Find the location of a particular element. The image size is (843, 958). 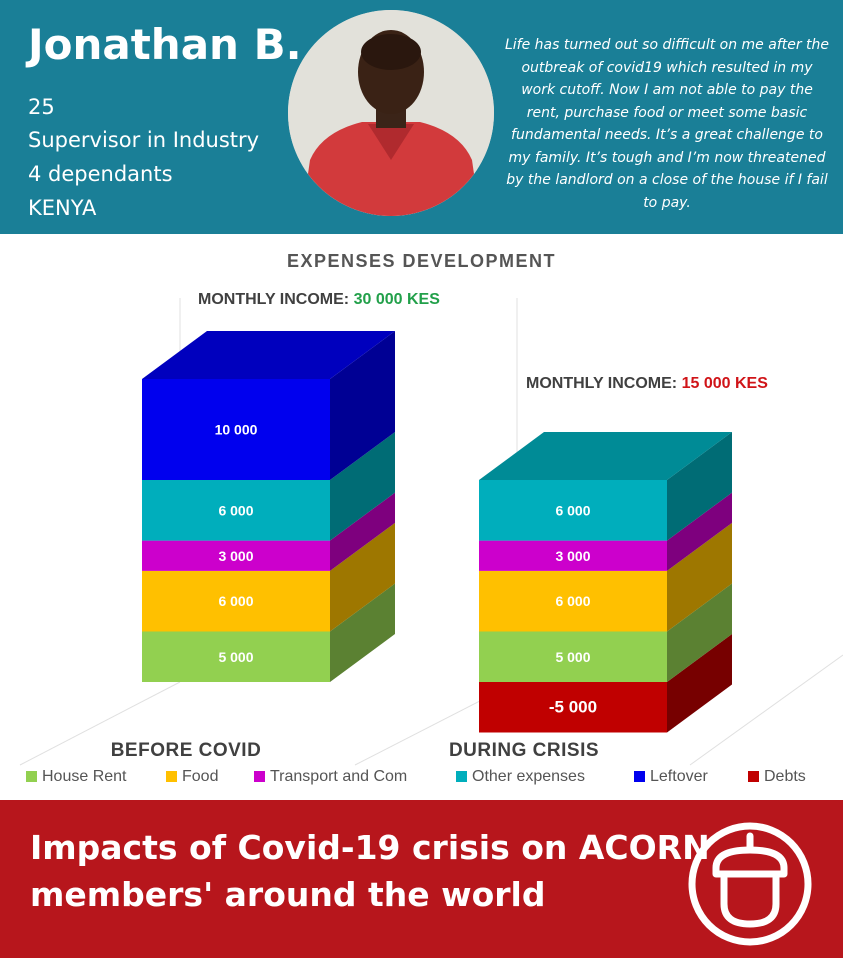

person-job: Supervisor in Industry is located at coordinates (144, 140).